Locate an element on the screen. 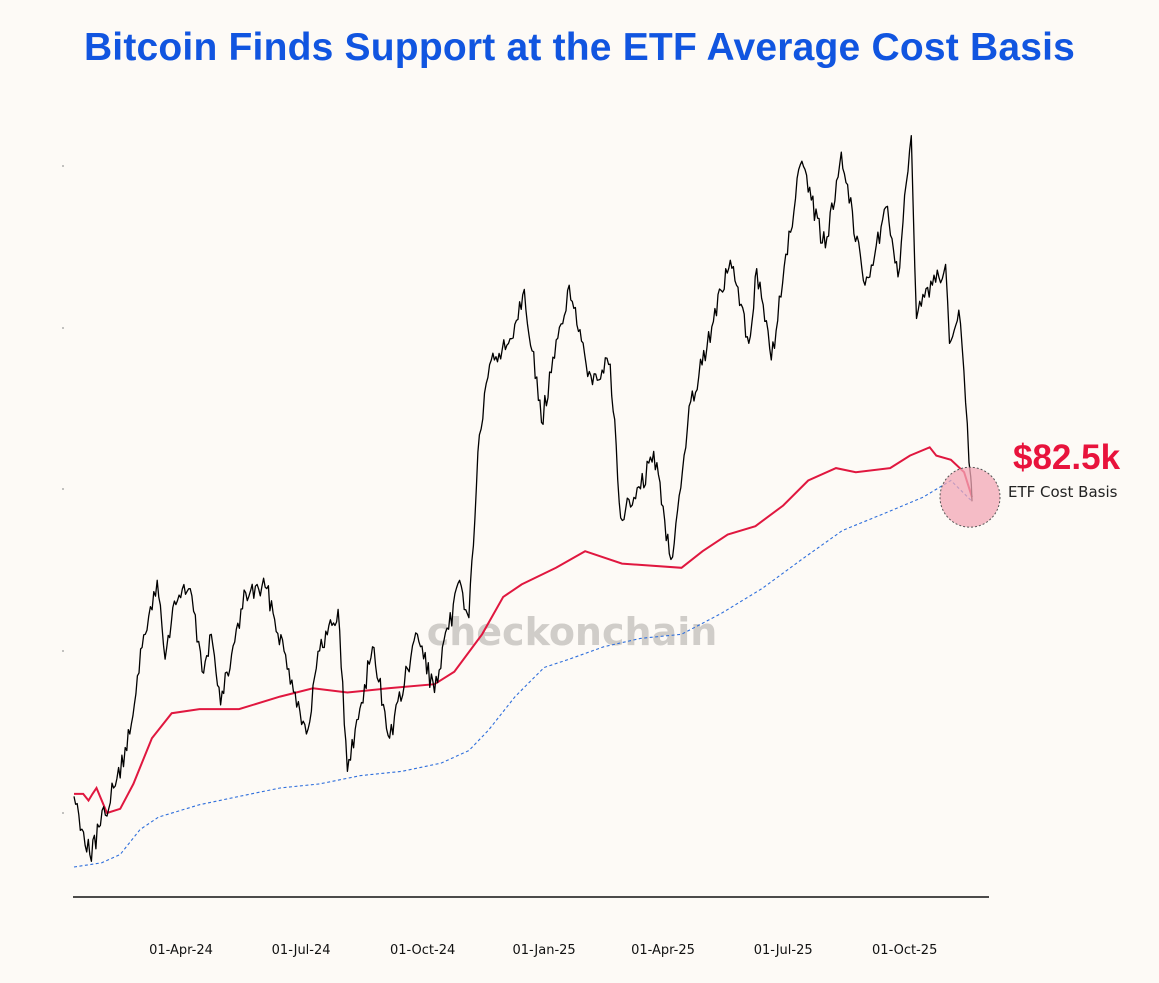  support-highlight-circle is located at coordinates (970, 497).